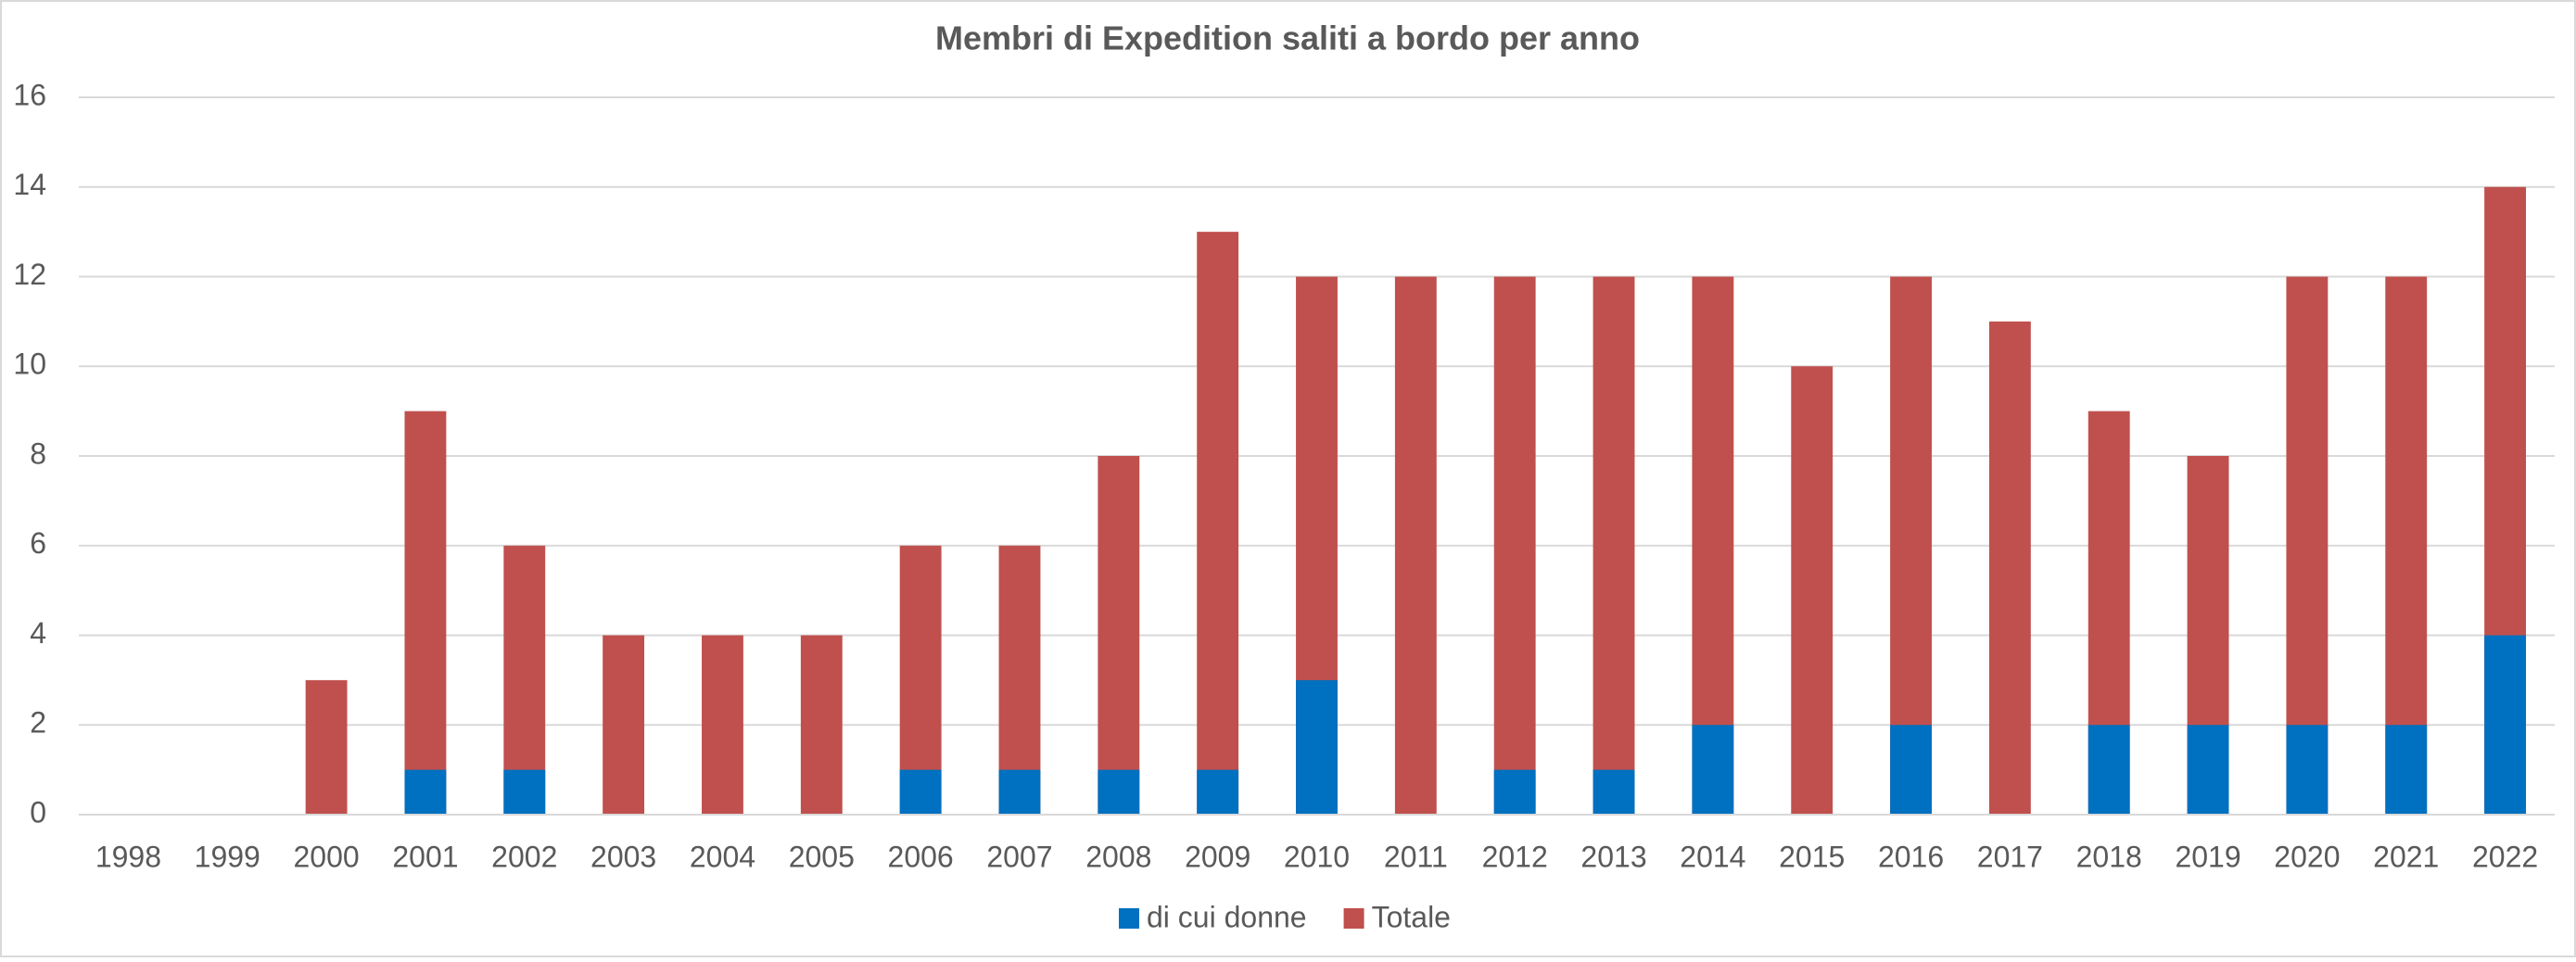 This screenshot has height=962, width=2576. What do you see at coordinates (1812, 856) in the screenshot?
I see `x-tick-label: 2015` at bounding box center [1812, 856].